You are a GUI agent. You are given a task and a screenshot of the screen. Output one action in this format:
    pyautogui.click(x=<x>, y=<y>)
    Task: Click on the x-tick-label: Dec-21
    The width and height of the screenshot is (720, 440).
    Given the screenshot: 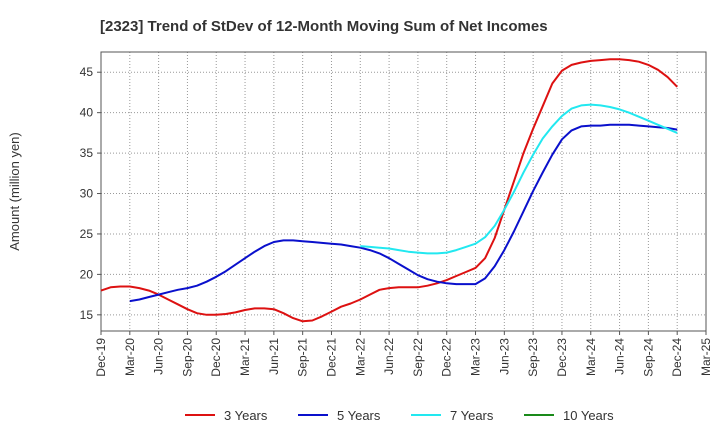 What is the action you would take?
    pyautogui.click(x=331, y=357)
    